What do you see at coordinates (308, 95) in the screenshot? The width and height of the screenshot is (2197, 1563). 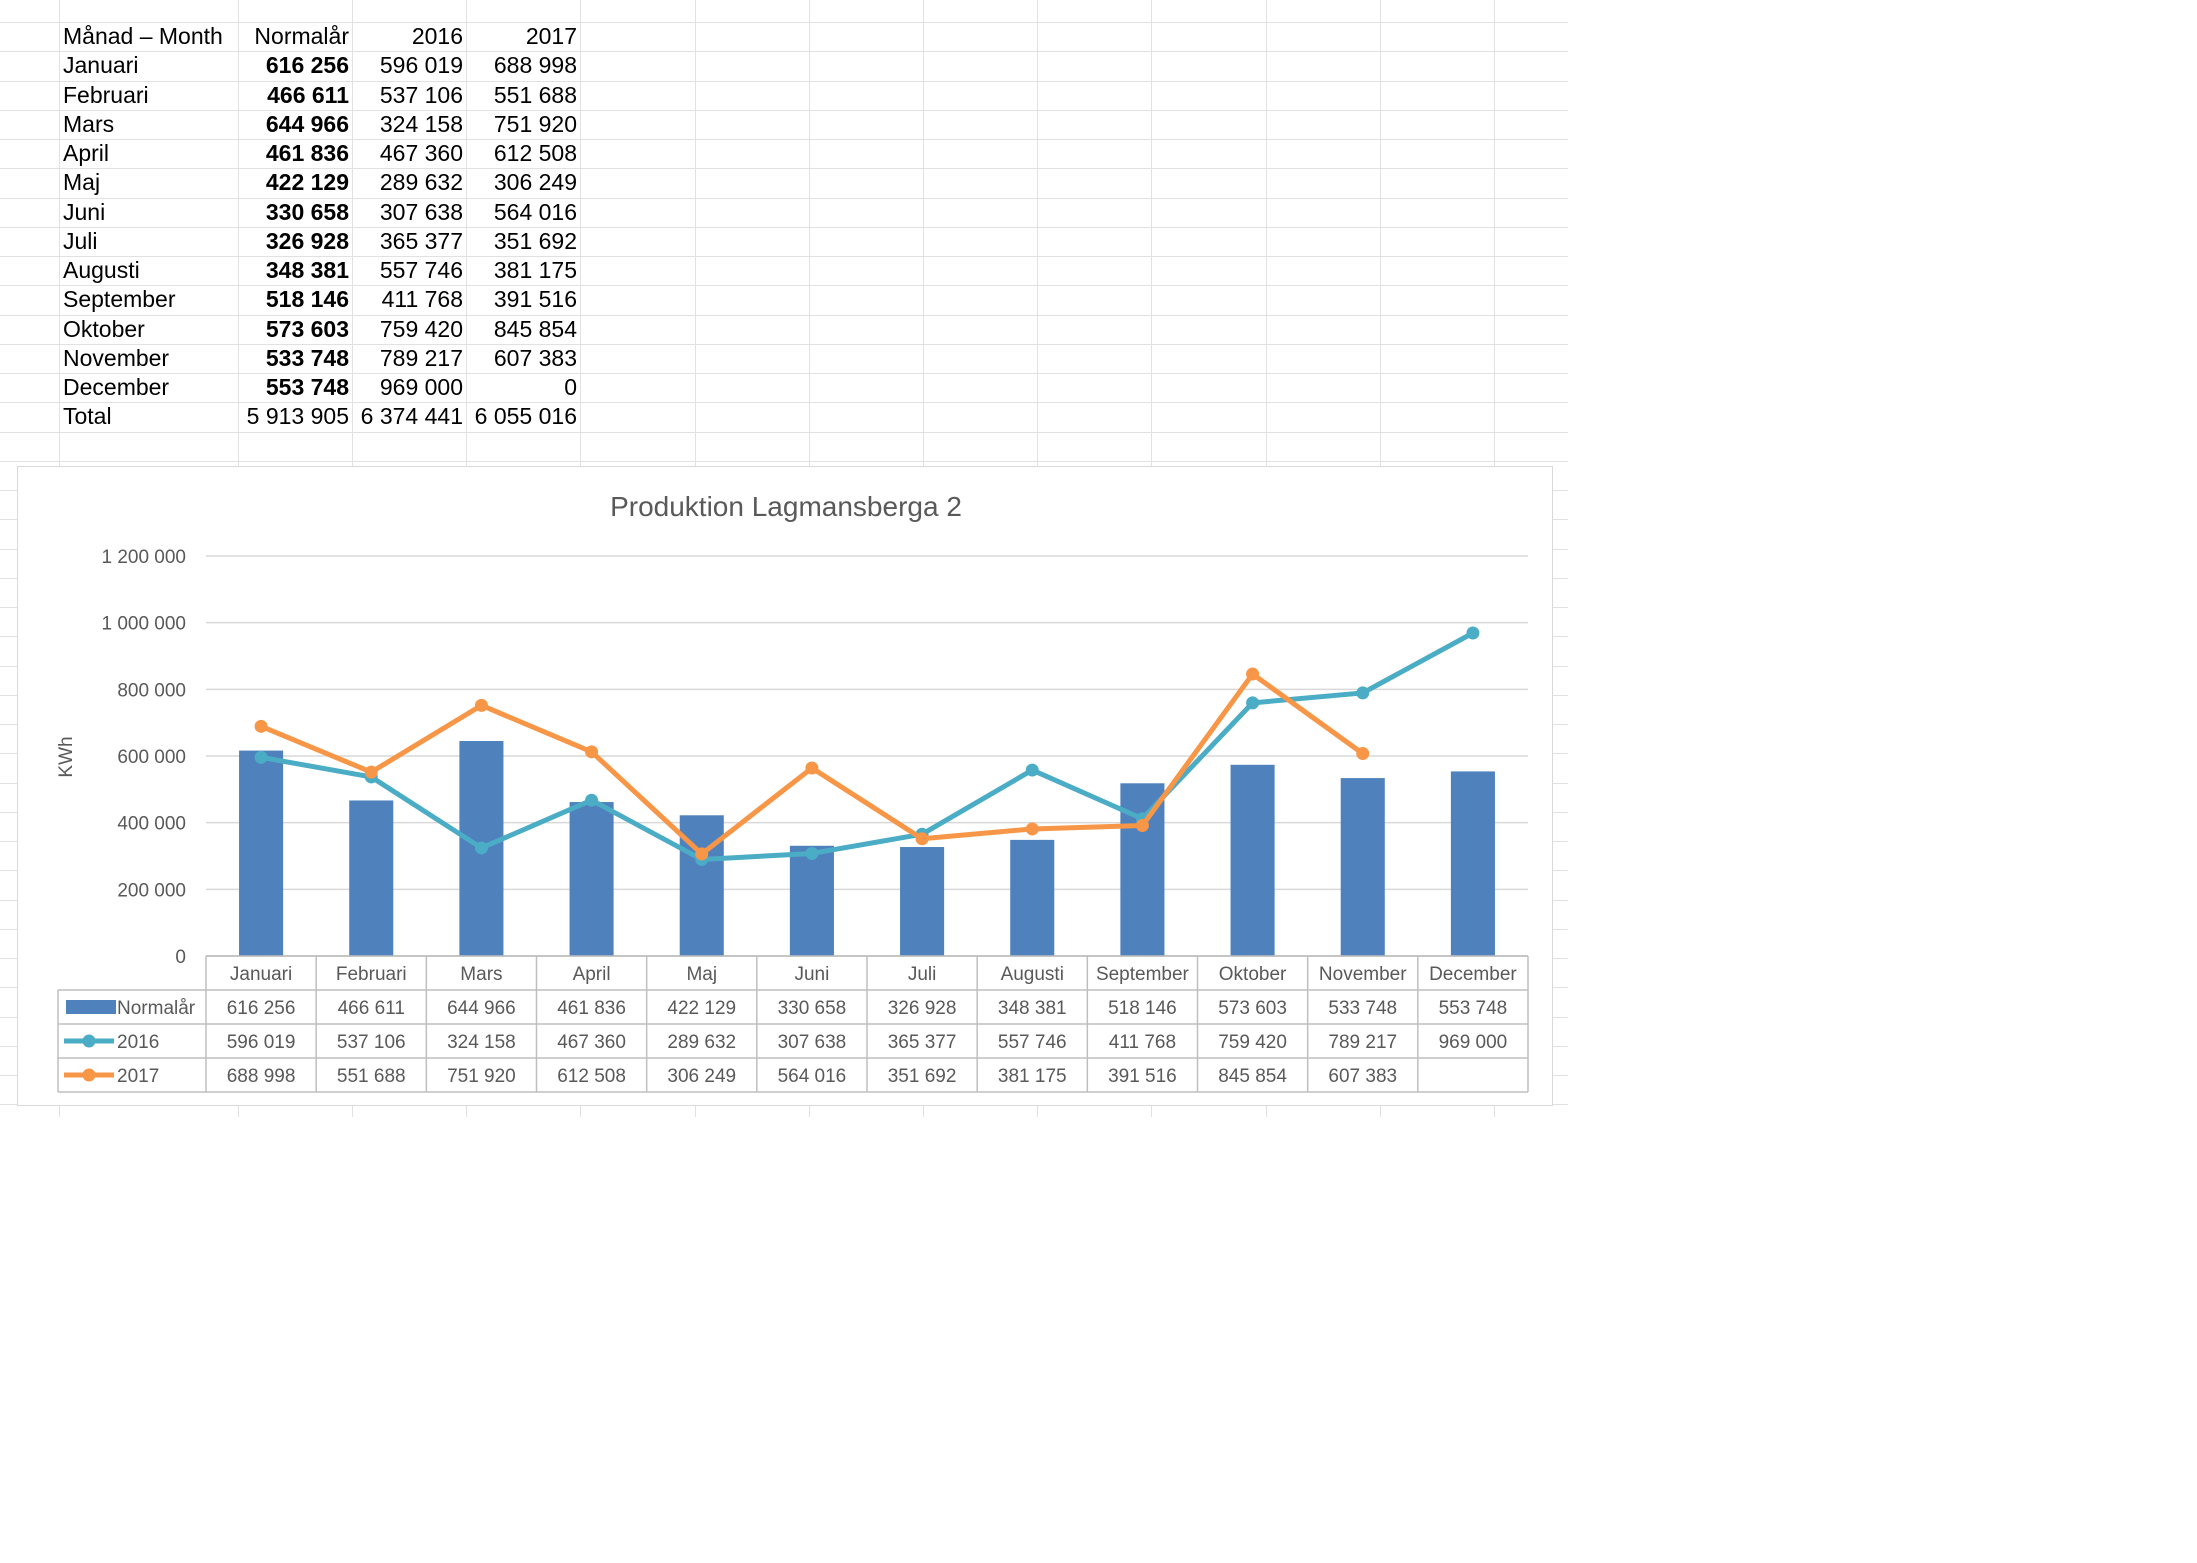 I see `table-cell: 466 611` at bounding box center [308, 95].